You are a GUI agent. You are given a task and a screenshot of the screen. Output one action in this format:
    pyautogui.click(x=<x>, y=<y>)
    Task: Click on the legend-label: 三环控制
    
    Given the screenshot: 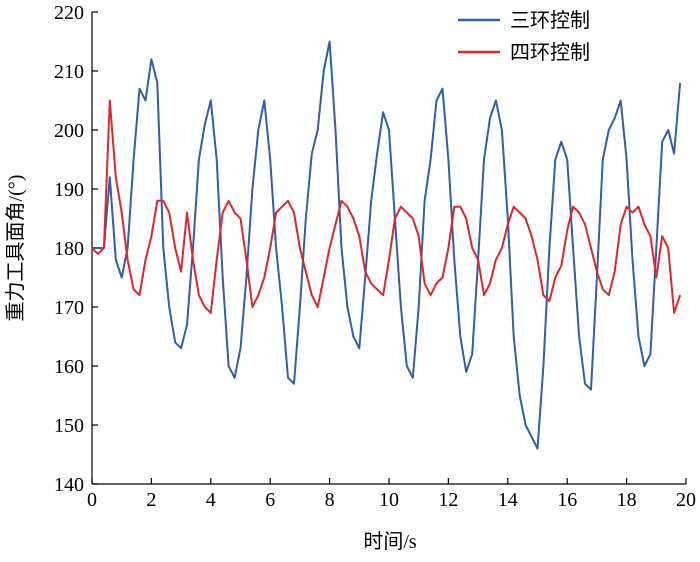 What is the action you would take?
    pyautogui.click(x=550, y=20)
    